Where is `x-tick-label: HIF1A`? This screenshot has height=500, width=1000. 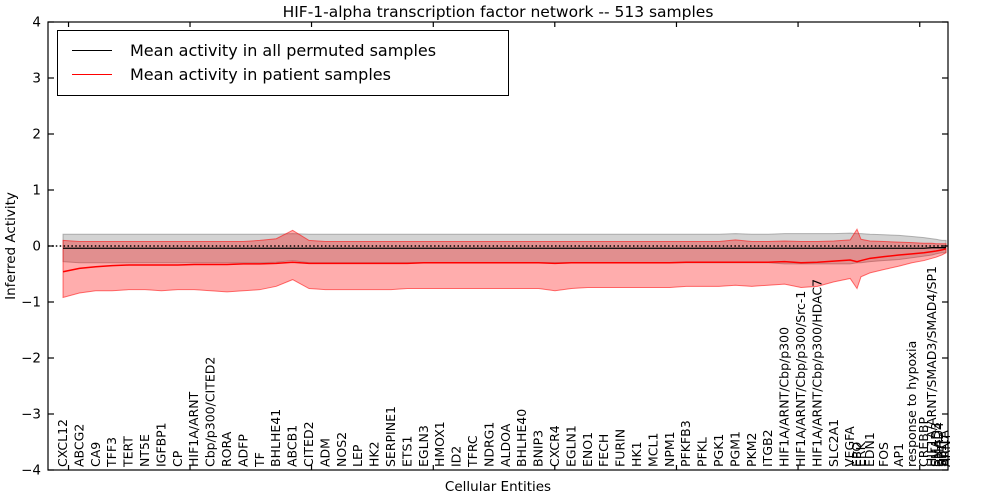
x-tick-label: HIF1A is located at coordinates (943, 448).